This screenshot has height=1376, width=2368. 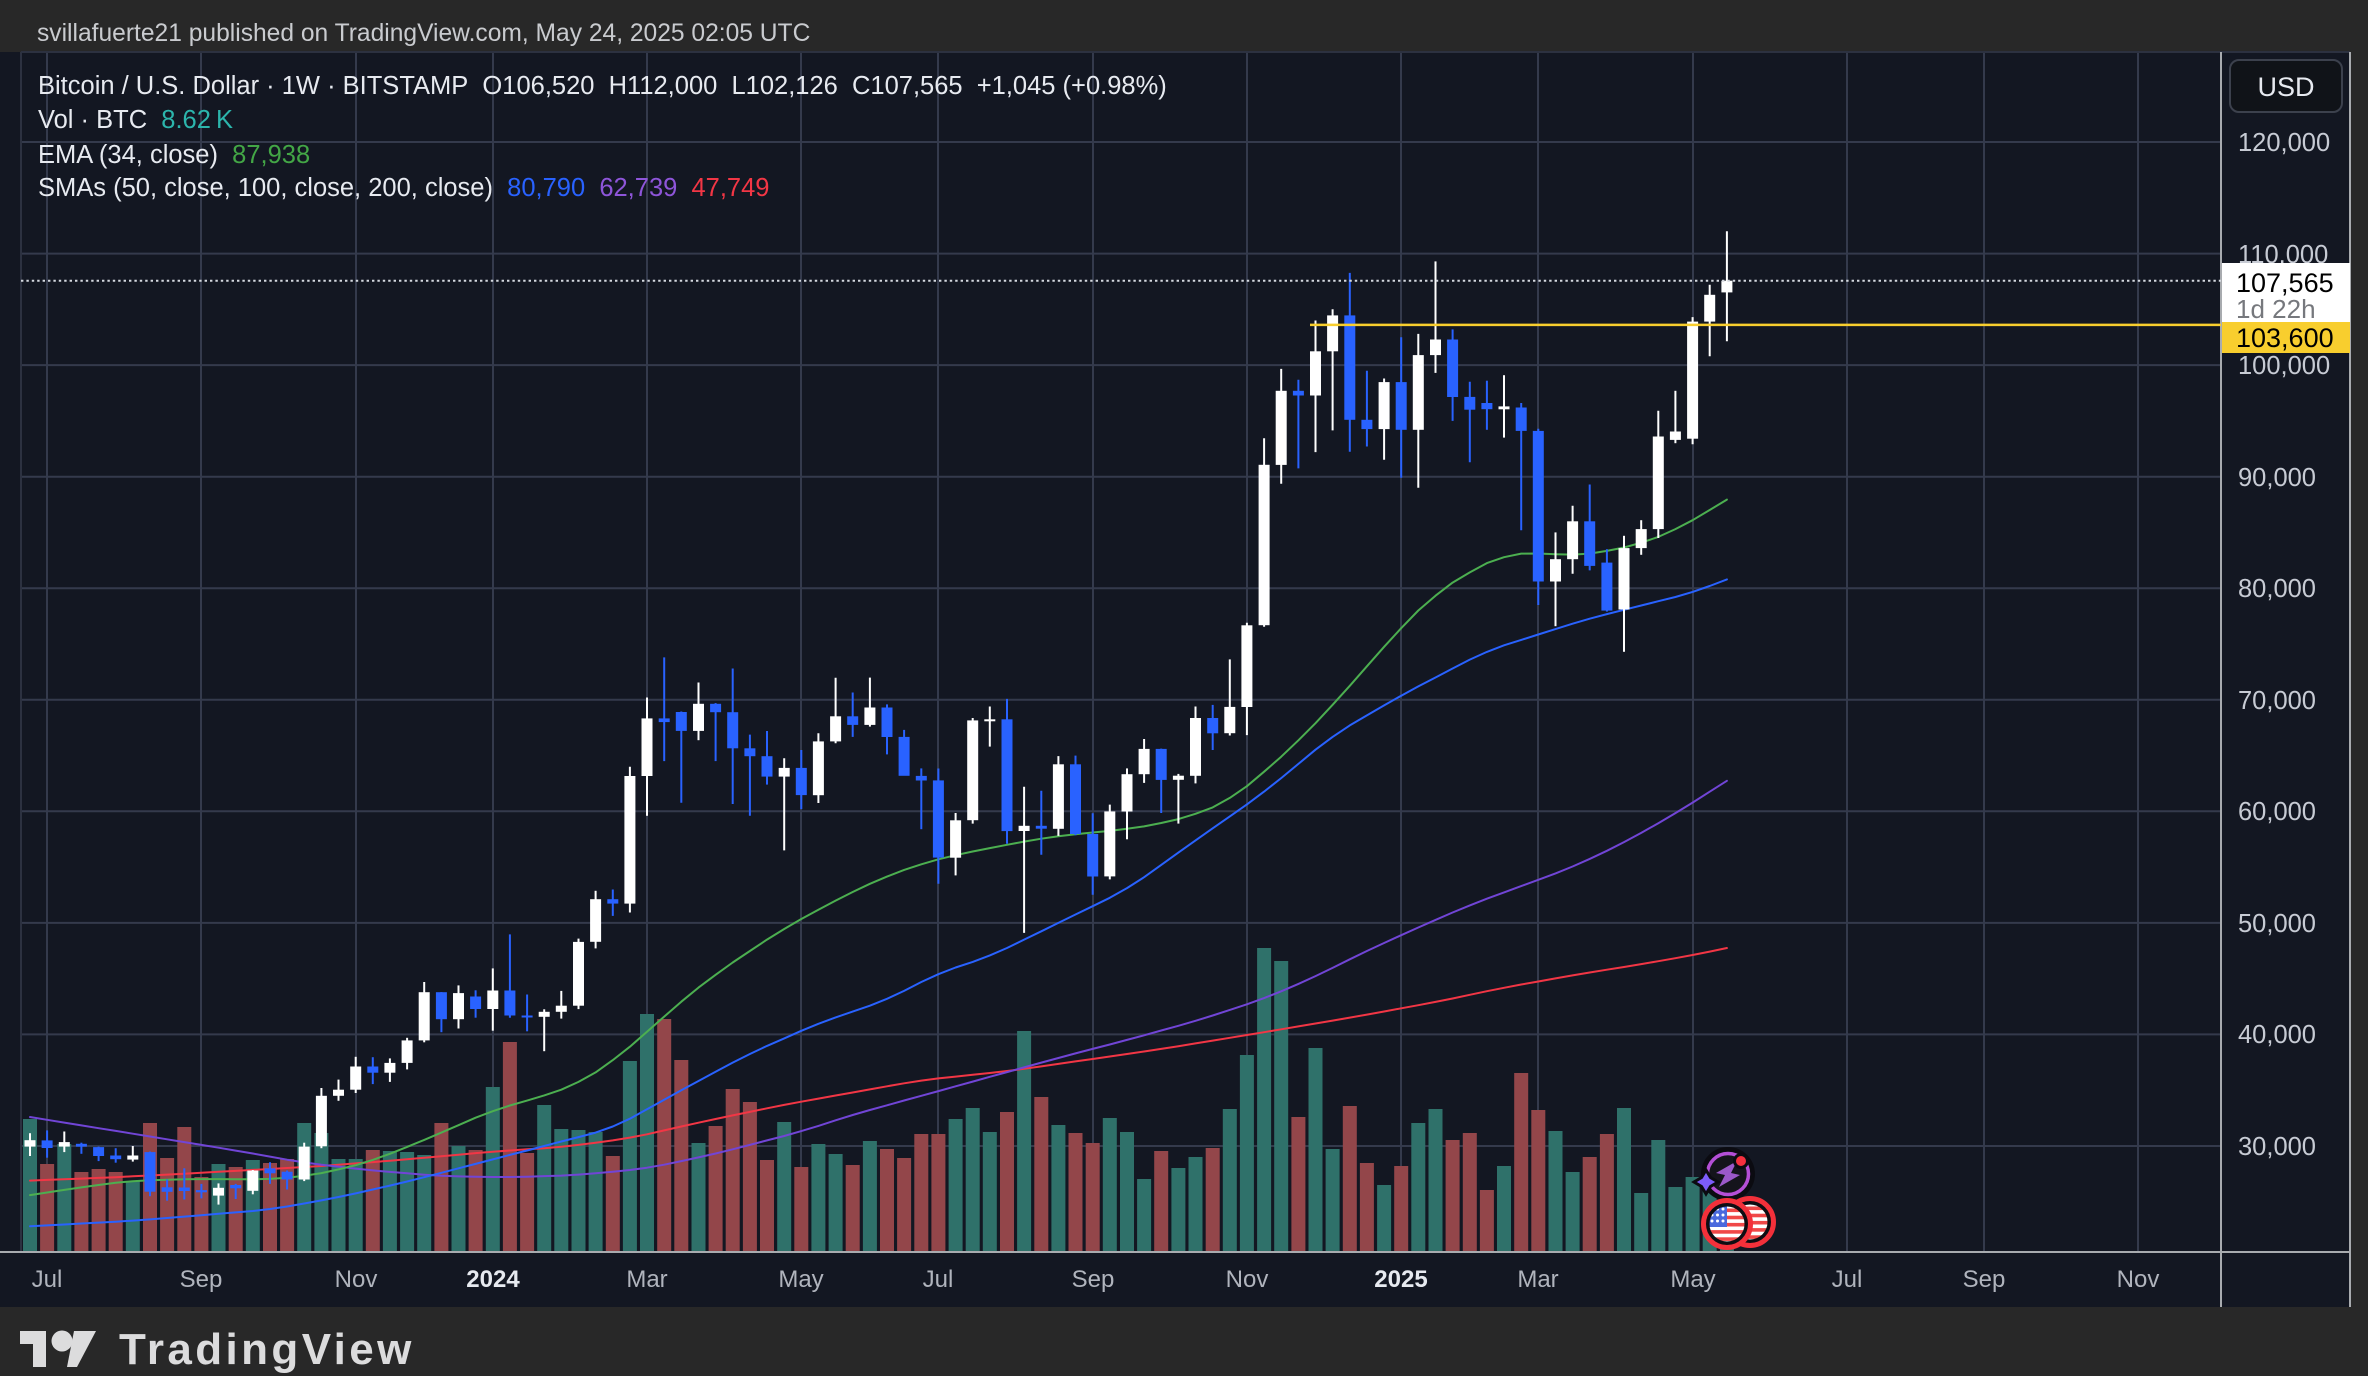 What do you see at coordinates (2277, 1147) in the screenshot?
I see `svg-text: 30,000` at bounding box center [2277, 1147].